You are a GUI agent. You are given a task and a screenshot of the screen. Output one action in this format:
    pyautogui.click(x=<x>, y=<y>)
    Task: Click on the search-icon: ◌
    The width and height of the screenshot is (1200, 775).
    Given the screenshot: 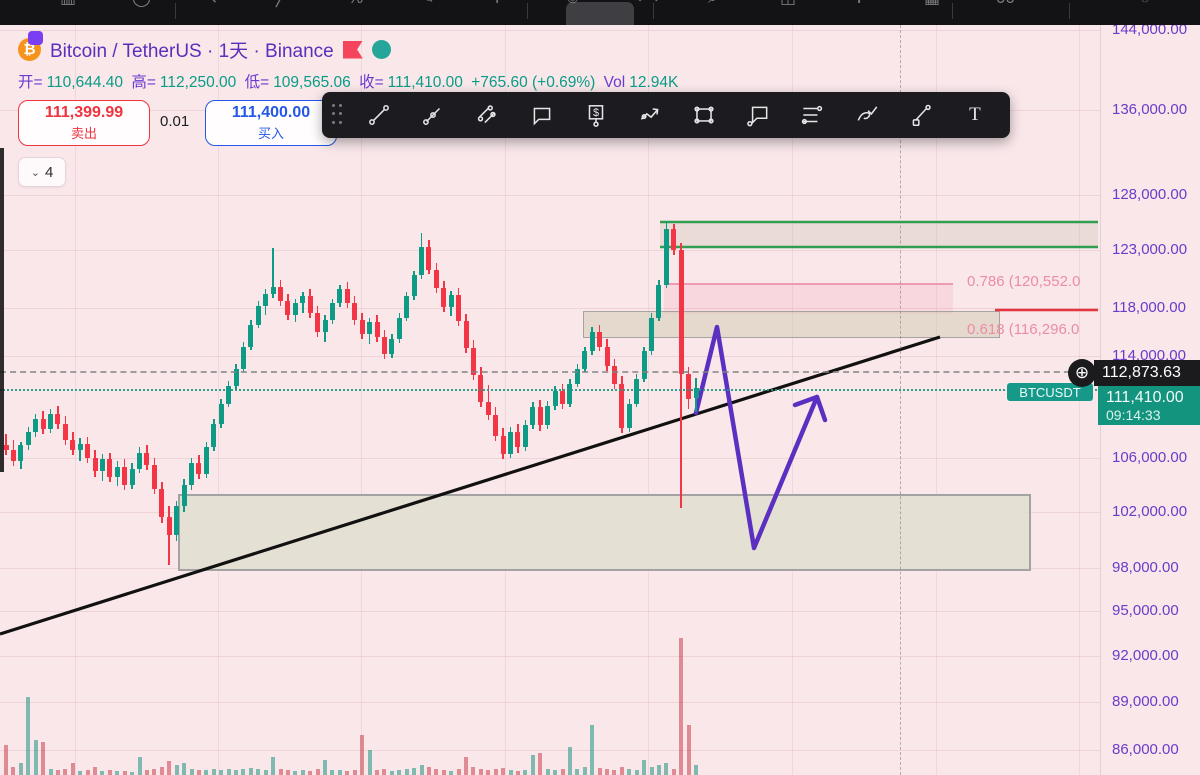 What is the action you would take?
    pyautogui.click(x=1145, y=4)
    